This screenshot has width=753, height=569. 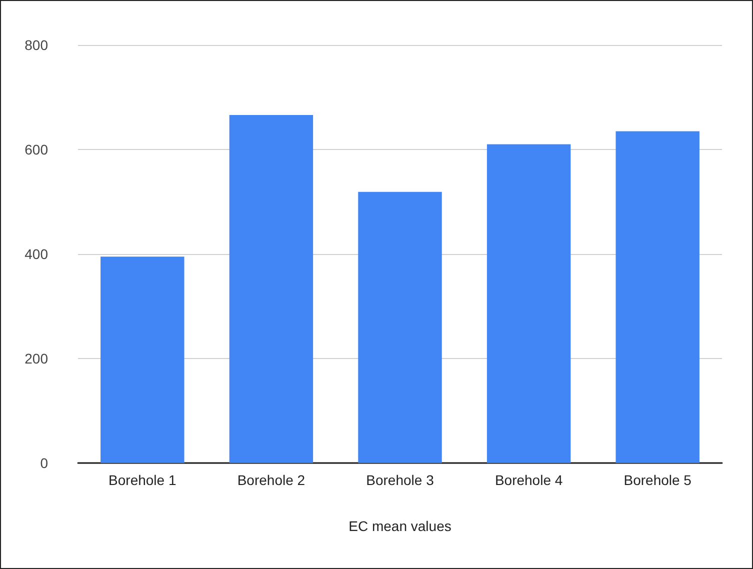 I want to click on y-tick-label: 0, so click(x=44, y=463).